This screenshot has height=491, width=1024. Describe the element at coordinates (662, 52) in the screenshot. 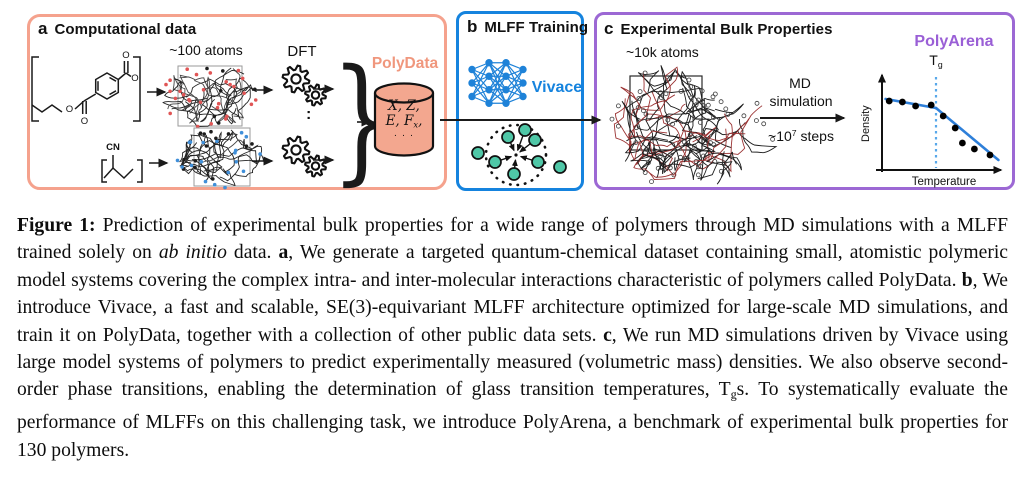

I see `atoms-10k-label: ~10k atoms` at that location.